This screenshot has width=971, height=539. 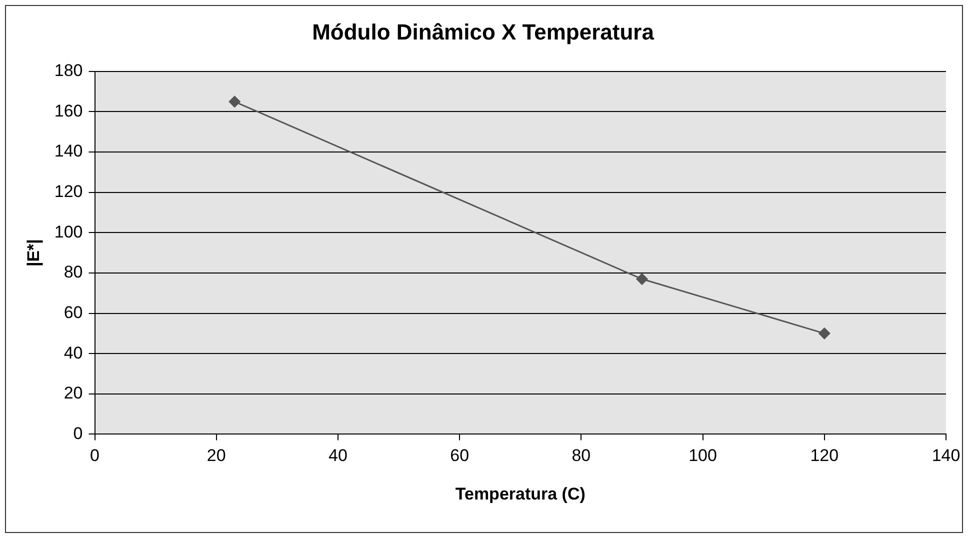 What do you see at coordinates (483, 31) in the screenshot?
I see `chart-title: Módulo Dinâmico X Temperatura` at bounding box center [483, 31].